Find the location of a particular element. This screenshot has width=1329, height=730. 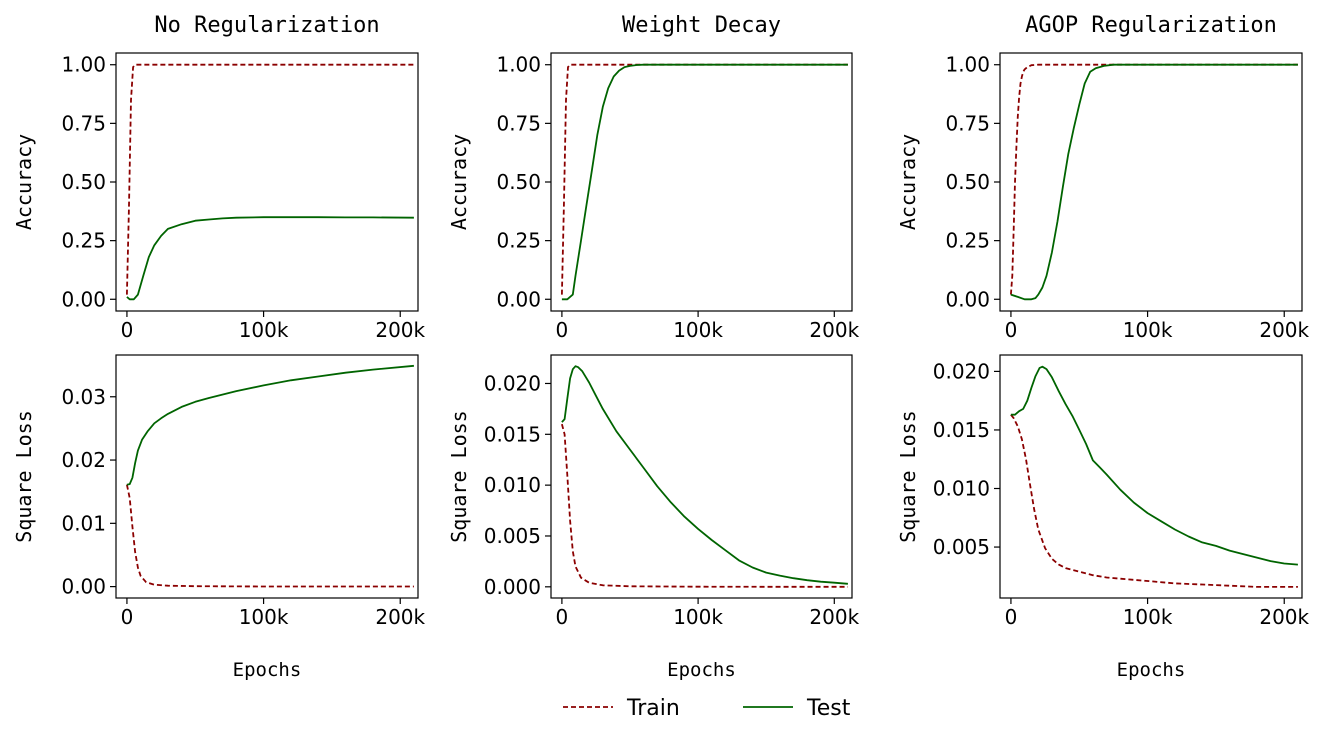

plot-panel: 0 100k 200k 0.005 0.010 0.015 0.020 Square Loss is located at coordinates (1103, 491).